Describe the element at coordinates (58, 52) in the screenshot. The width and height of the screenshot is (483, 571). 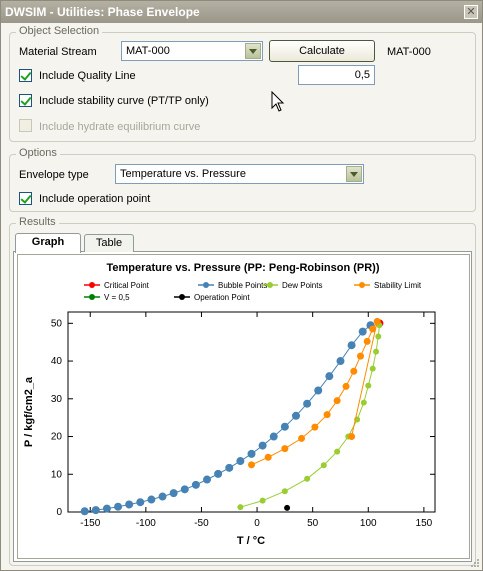
I see `material-stream-label: Material Stream` at that location.